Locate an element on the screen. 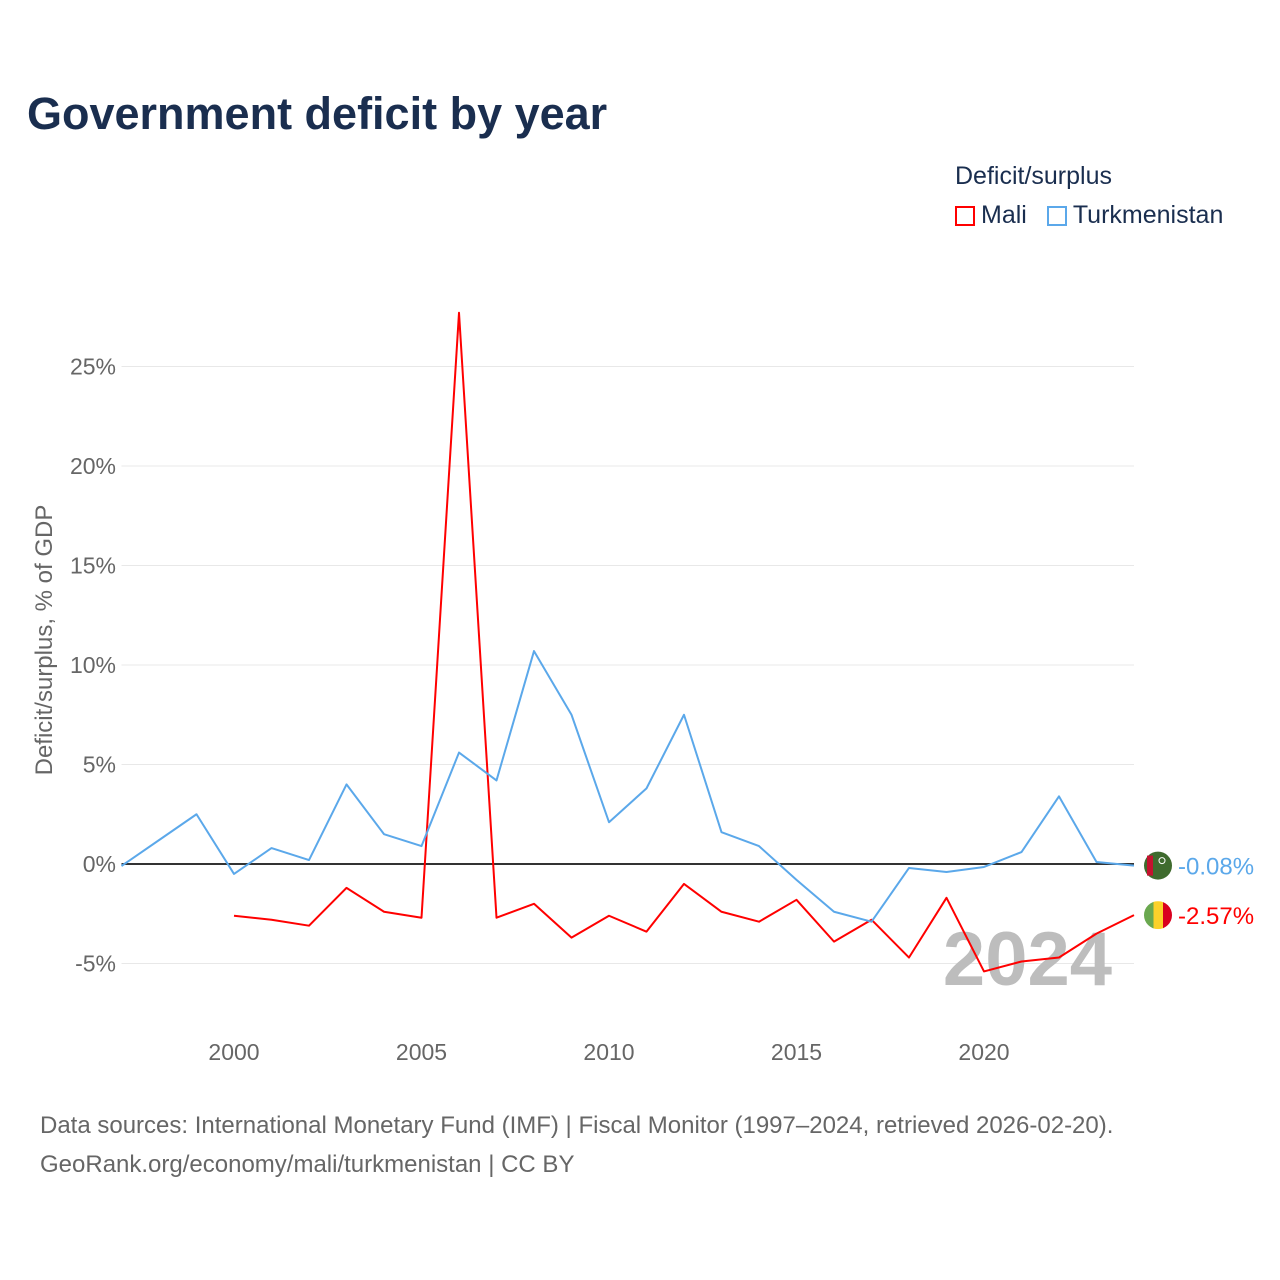 This screenshot has height=1280, width=1280. y-axis-label: Deficit/surplus, % of GDP is located at coordinates (44, 640).